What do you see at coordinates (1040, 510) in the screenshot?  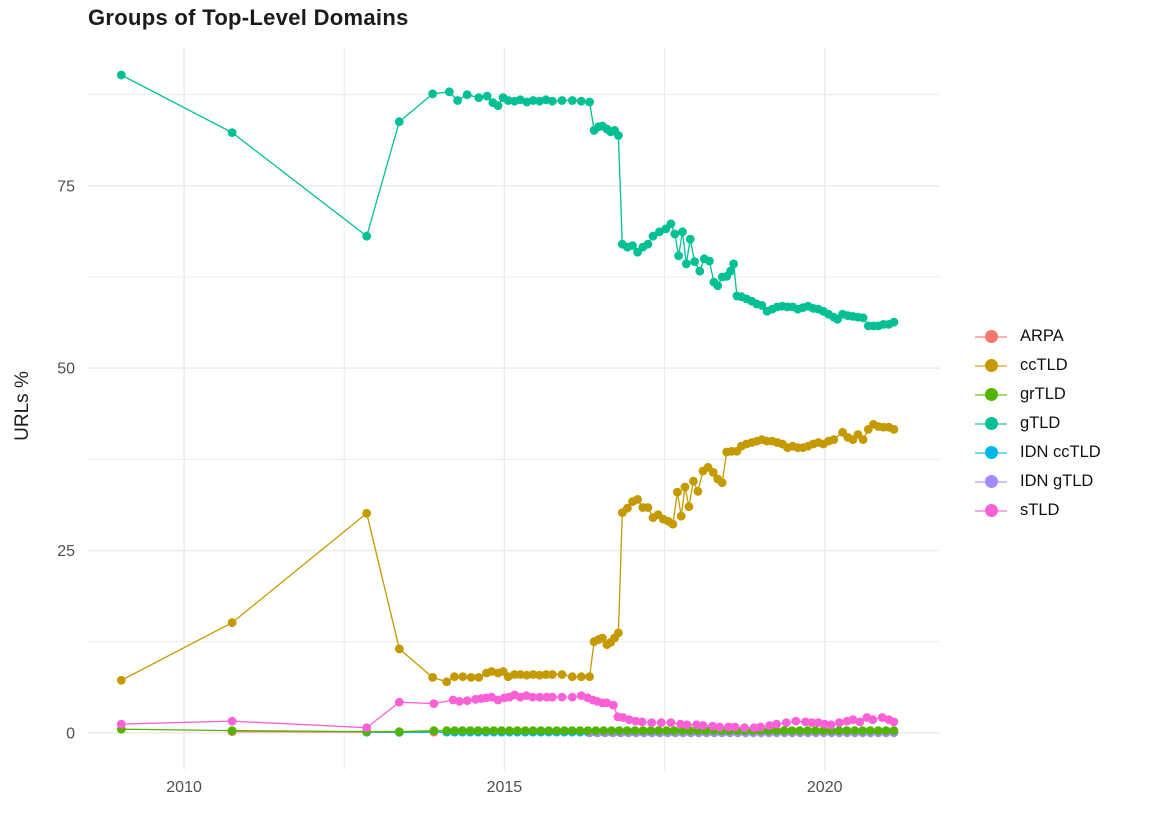 I see `legend-label: sTLD` at bounding box center [1040, 510].